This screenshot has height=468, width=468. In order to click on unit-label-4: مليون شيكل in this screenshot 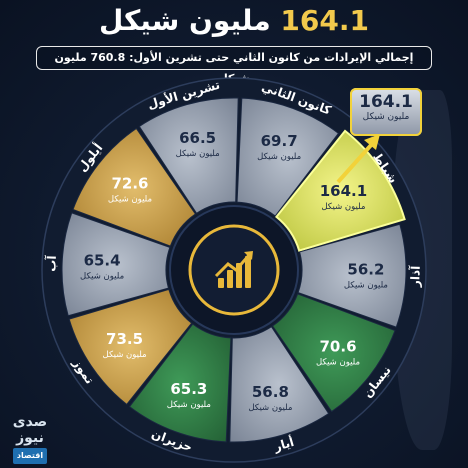, I will do `click(338, 362)`.